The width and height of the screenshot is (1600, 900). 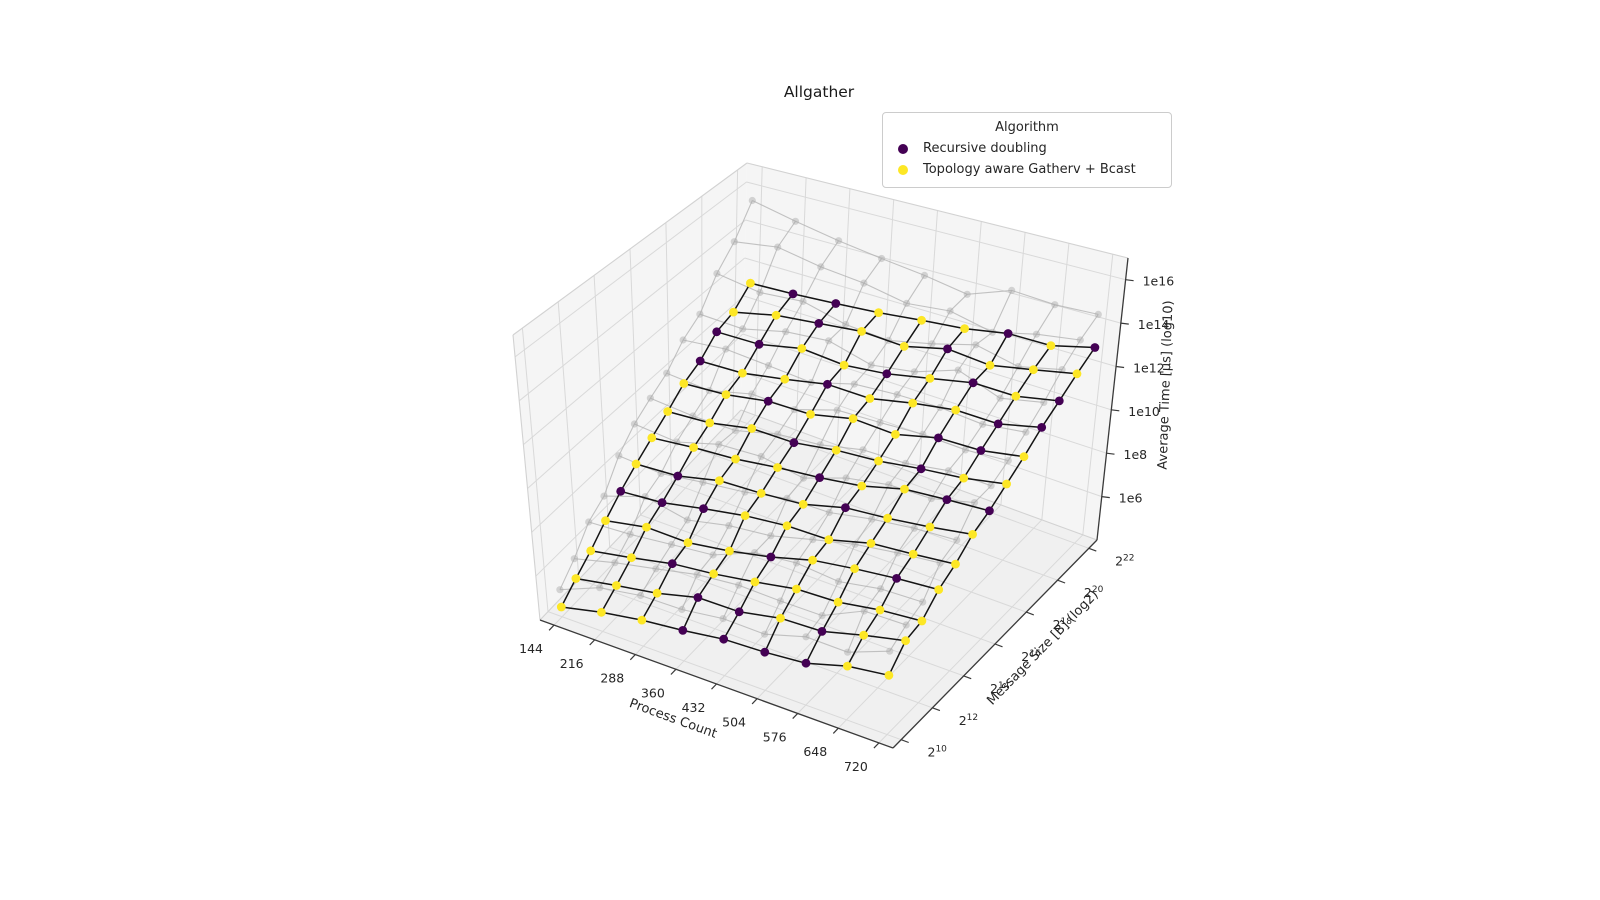 I want to click on legend-entry-label: Recursive doubling, so click(x=985, y=148).